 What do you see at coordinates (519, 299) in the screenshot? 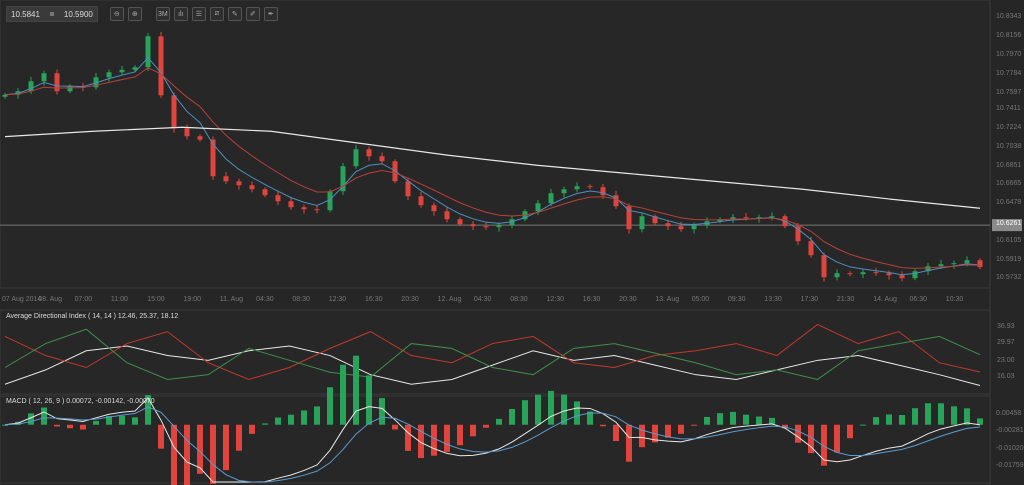
I see `time-tick-label: 08:30` at bounding box center [519, 299].